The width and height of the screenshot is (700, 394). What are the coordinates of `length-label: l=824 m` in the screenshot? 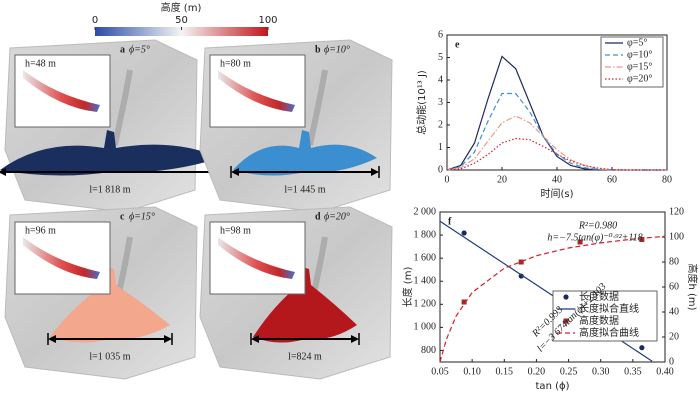 It's located at (305, 356).